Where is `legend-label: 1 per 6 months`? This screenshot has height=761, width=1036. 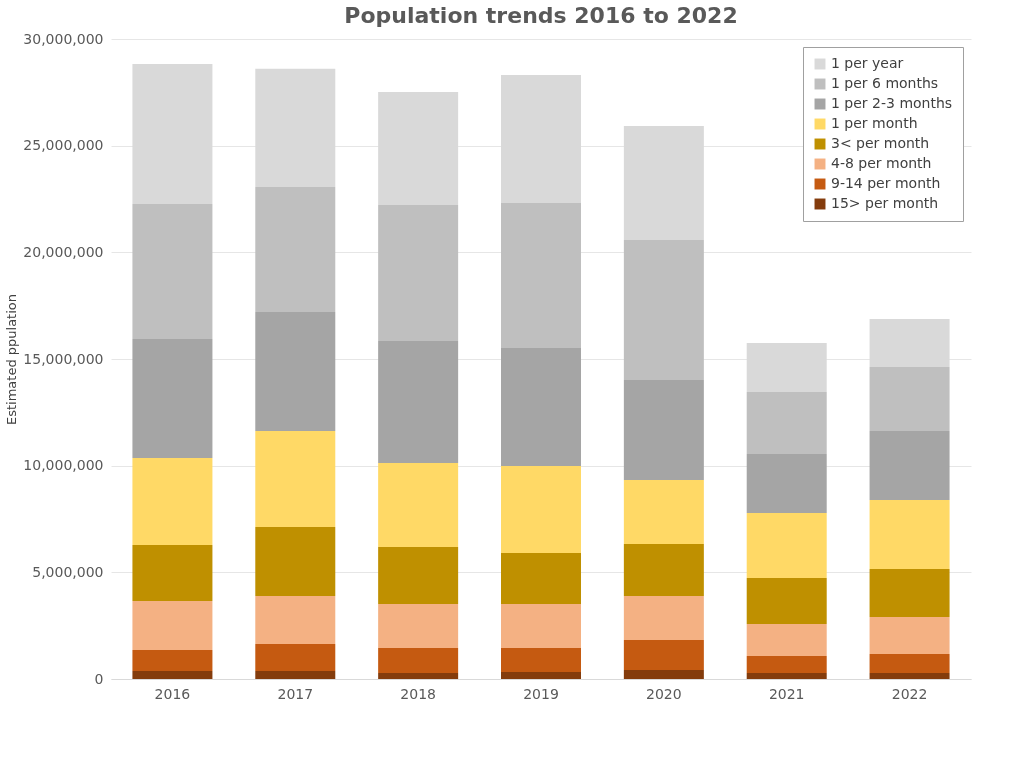 legend-label: 1 per 6 months is located at coordinates (885, 83).